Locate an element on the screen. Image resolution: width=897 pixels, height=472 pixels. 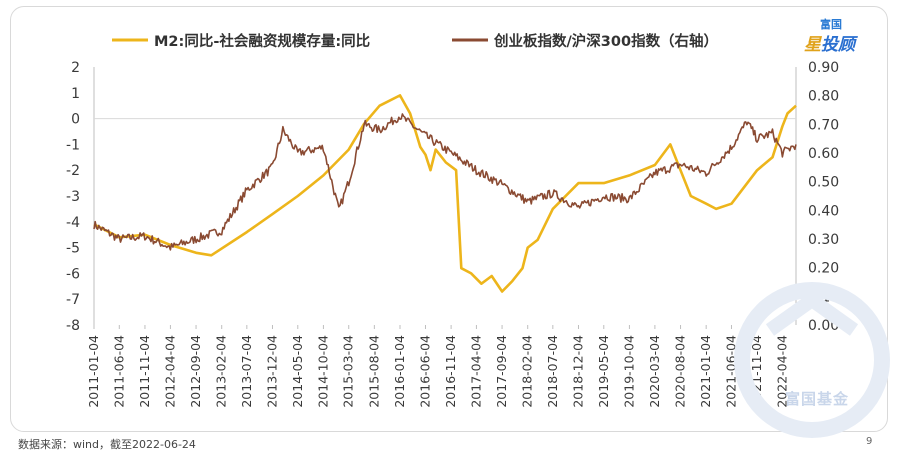
x-tick-label: 2011-06-04 is located at coordinates (118, 371).